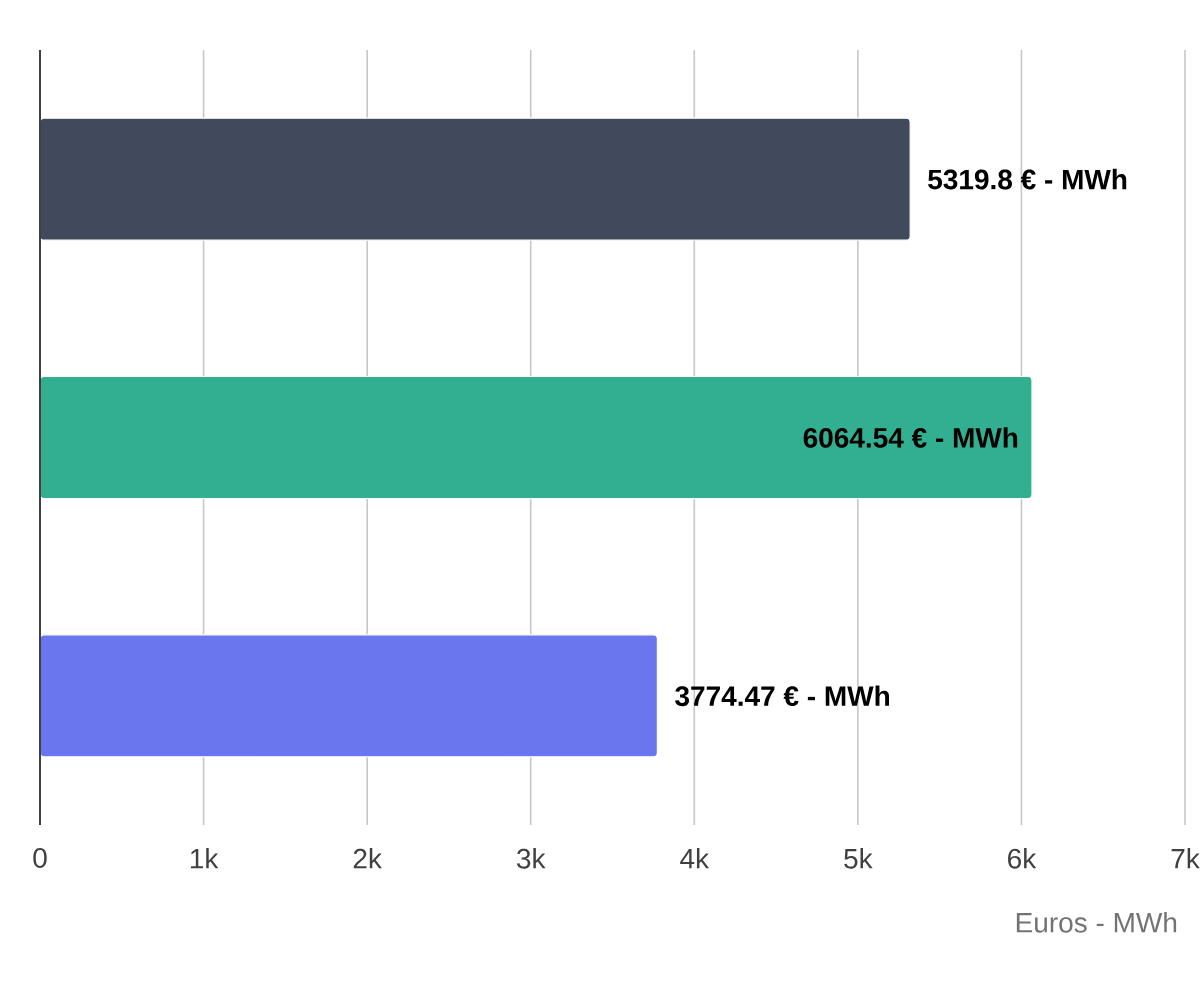  Describe the element at coordinates (1022, 858) in the screenshot. I see `x-tick-label: 6k` at that location.